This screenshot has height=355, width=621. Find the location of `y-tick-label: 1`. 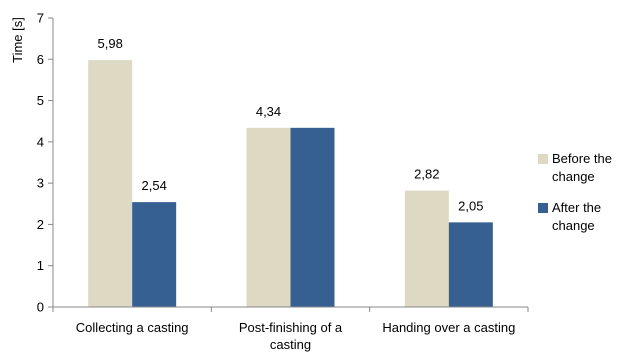

y-tick-label: 1 is located at coordinates (40, 265).